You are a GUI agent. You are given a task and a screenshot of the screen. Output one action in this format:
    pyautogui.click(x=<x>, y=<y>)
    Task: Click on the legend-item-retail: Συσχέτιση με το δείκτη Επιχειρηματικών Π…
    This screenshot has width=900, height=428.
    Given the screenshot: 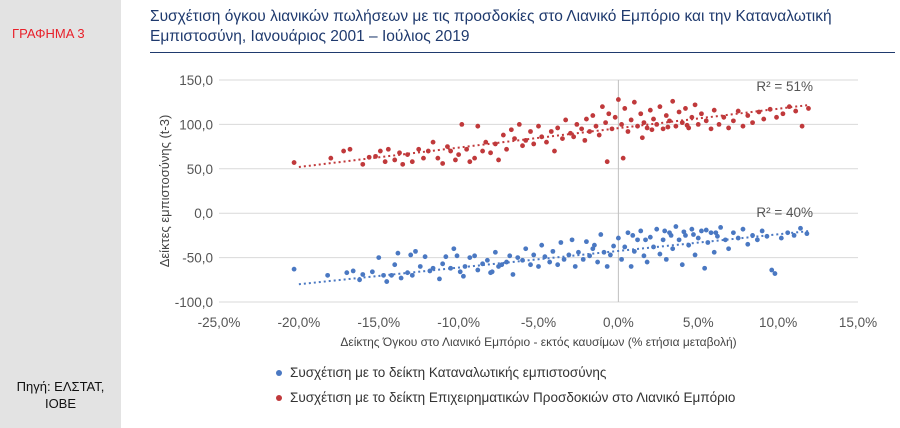 What is the action you would take?
    pyautogui.click(x=505, y=397)
    